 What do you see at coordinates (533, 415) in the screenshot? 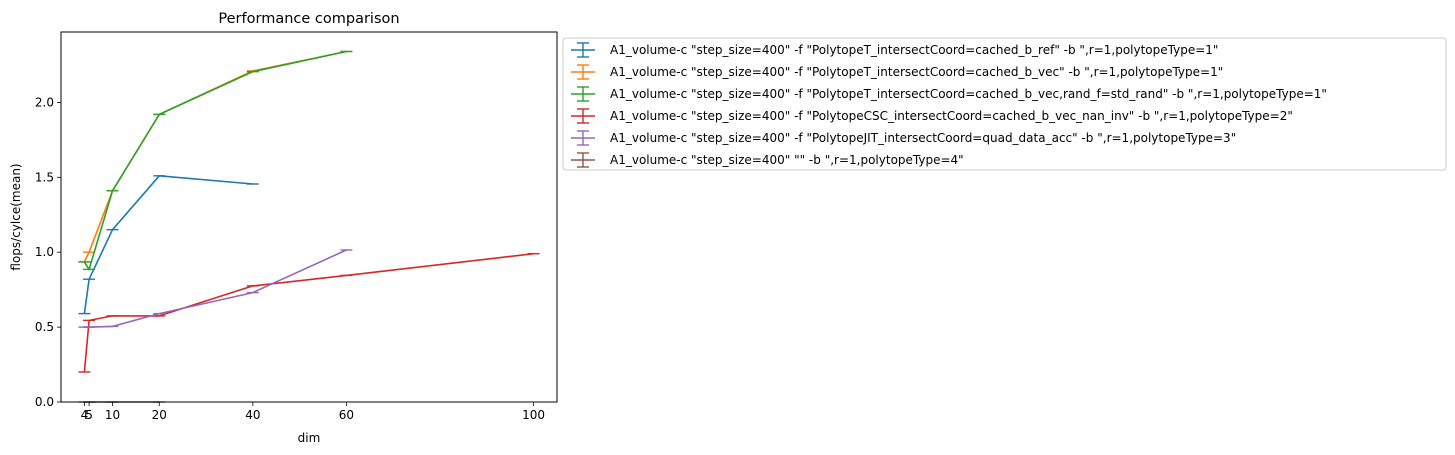
I see `x-tick-label-7: 100` at bounding box center [533, 415].